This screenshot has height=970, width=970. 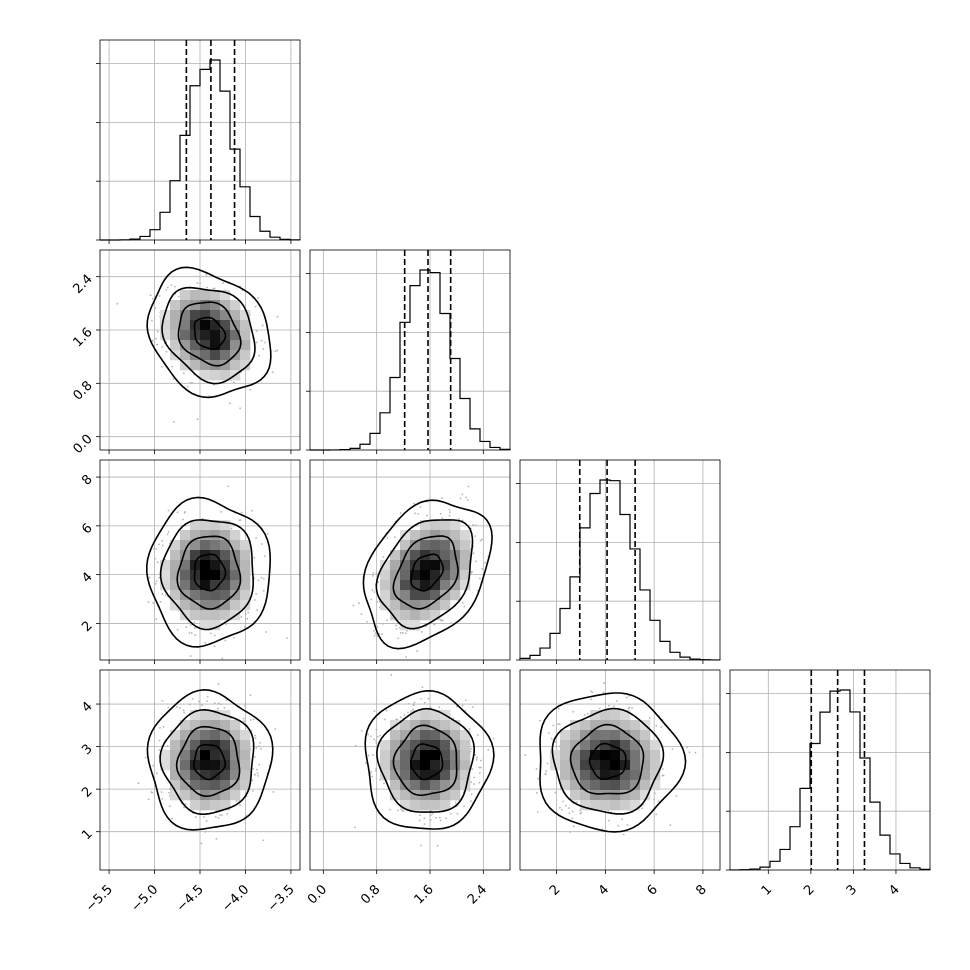 What do you see at coordinates (87, 750) in the screenshot?
I see `y-tick-label-3-2: 3` at bounding box center [87, 750].